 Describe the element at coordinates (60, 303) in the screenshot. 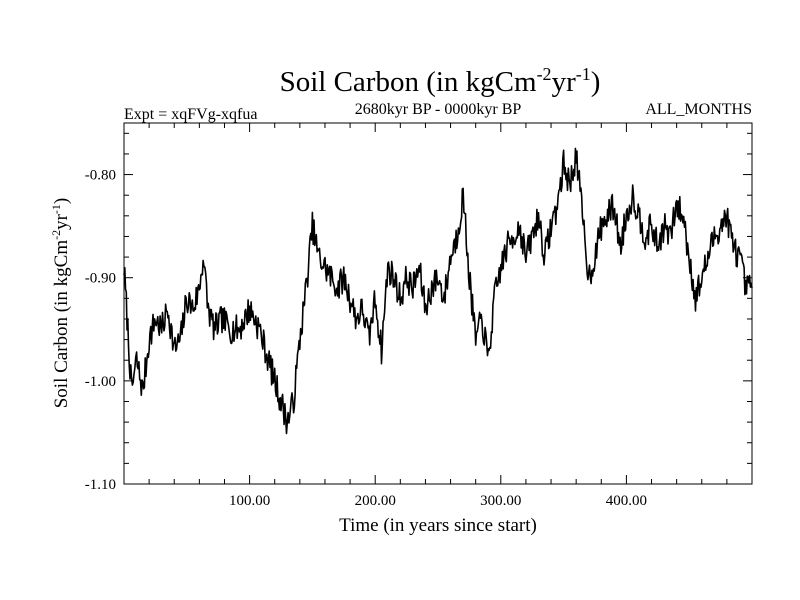

I see `y-axis-label: Soil Carbon (in kgCm-2yr-1)` at that location.